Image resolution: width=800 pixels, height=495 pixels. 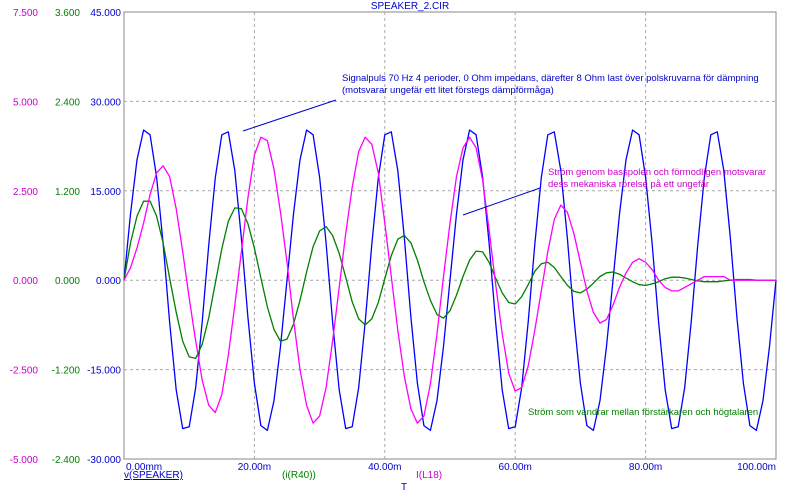 What do you see at coordinates (105, 192) in the screenshot?
I see `y-tick-label-left-inner: 15.000` at bounding box center [105, 192].